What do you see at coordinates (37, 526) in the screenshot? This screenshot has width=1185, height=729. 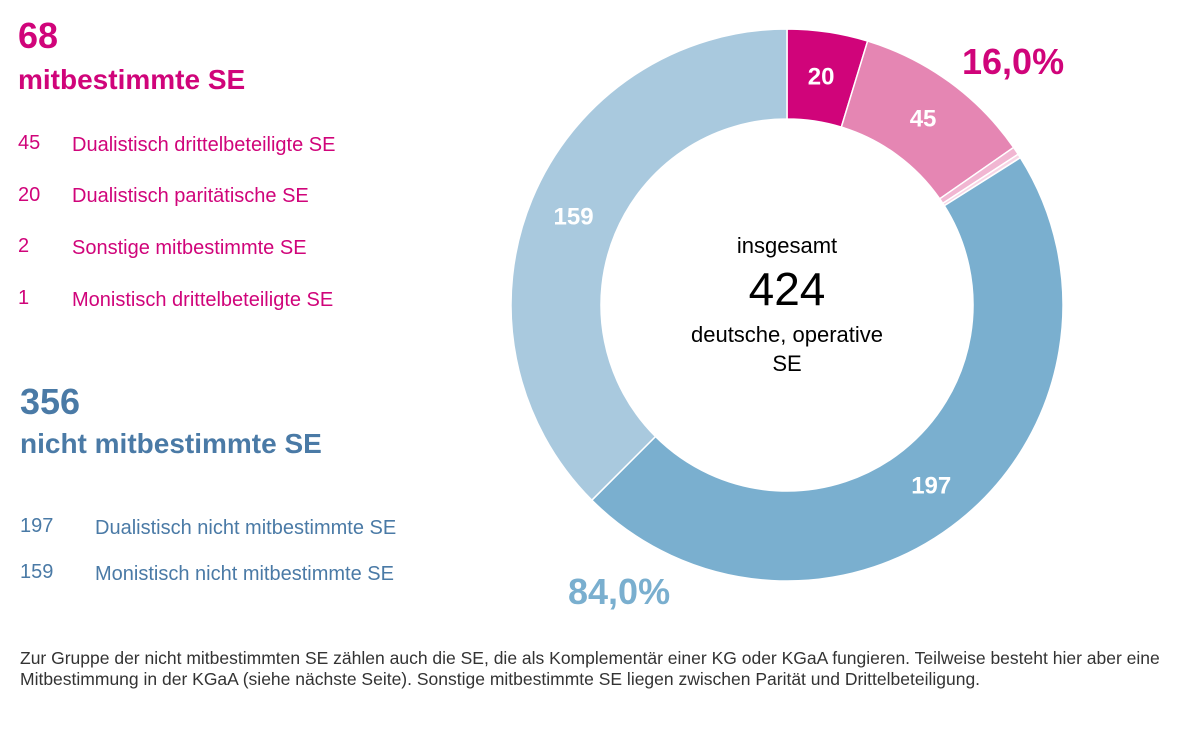 I see `nicht-mitbestimmt-item-value: 197` at bounding box center [37, 526].